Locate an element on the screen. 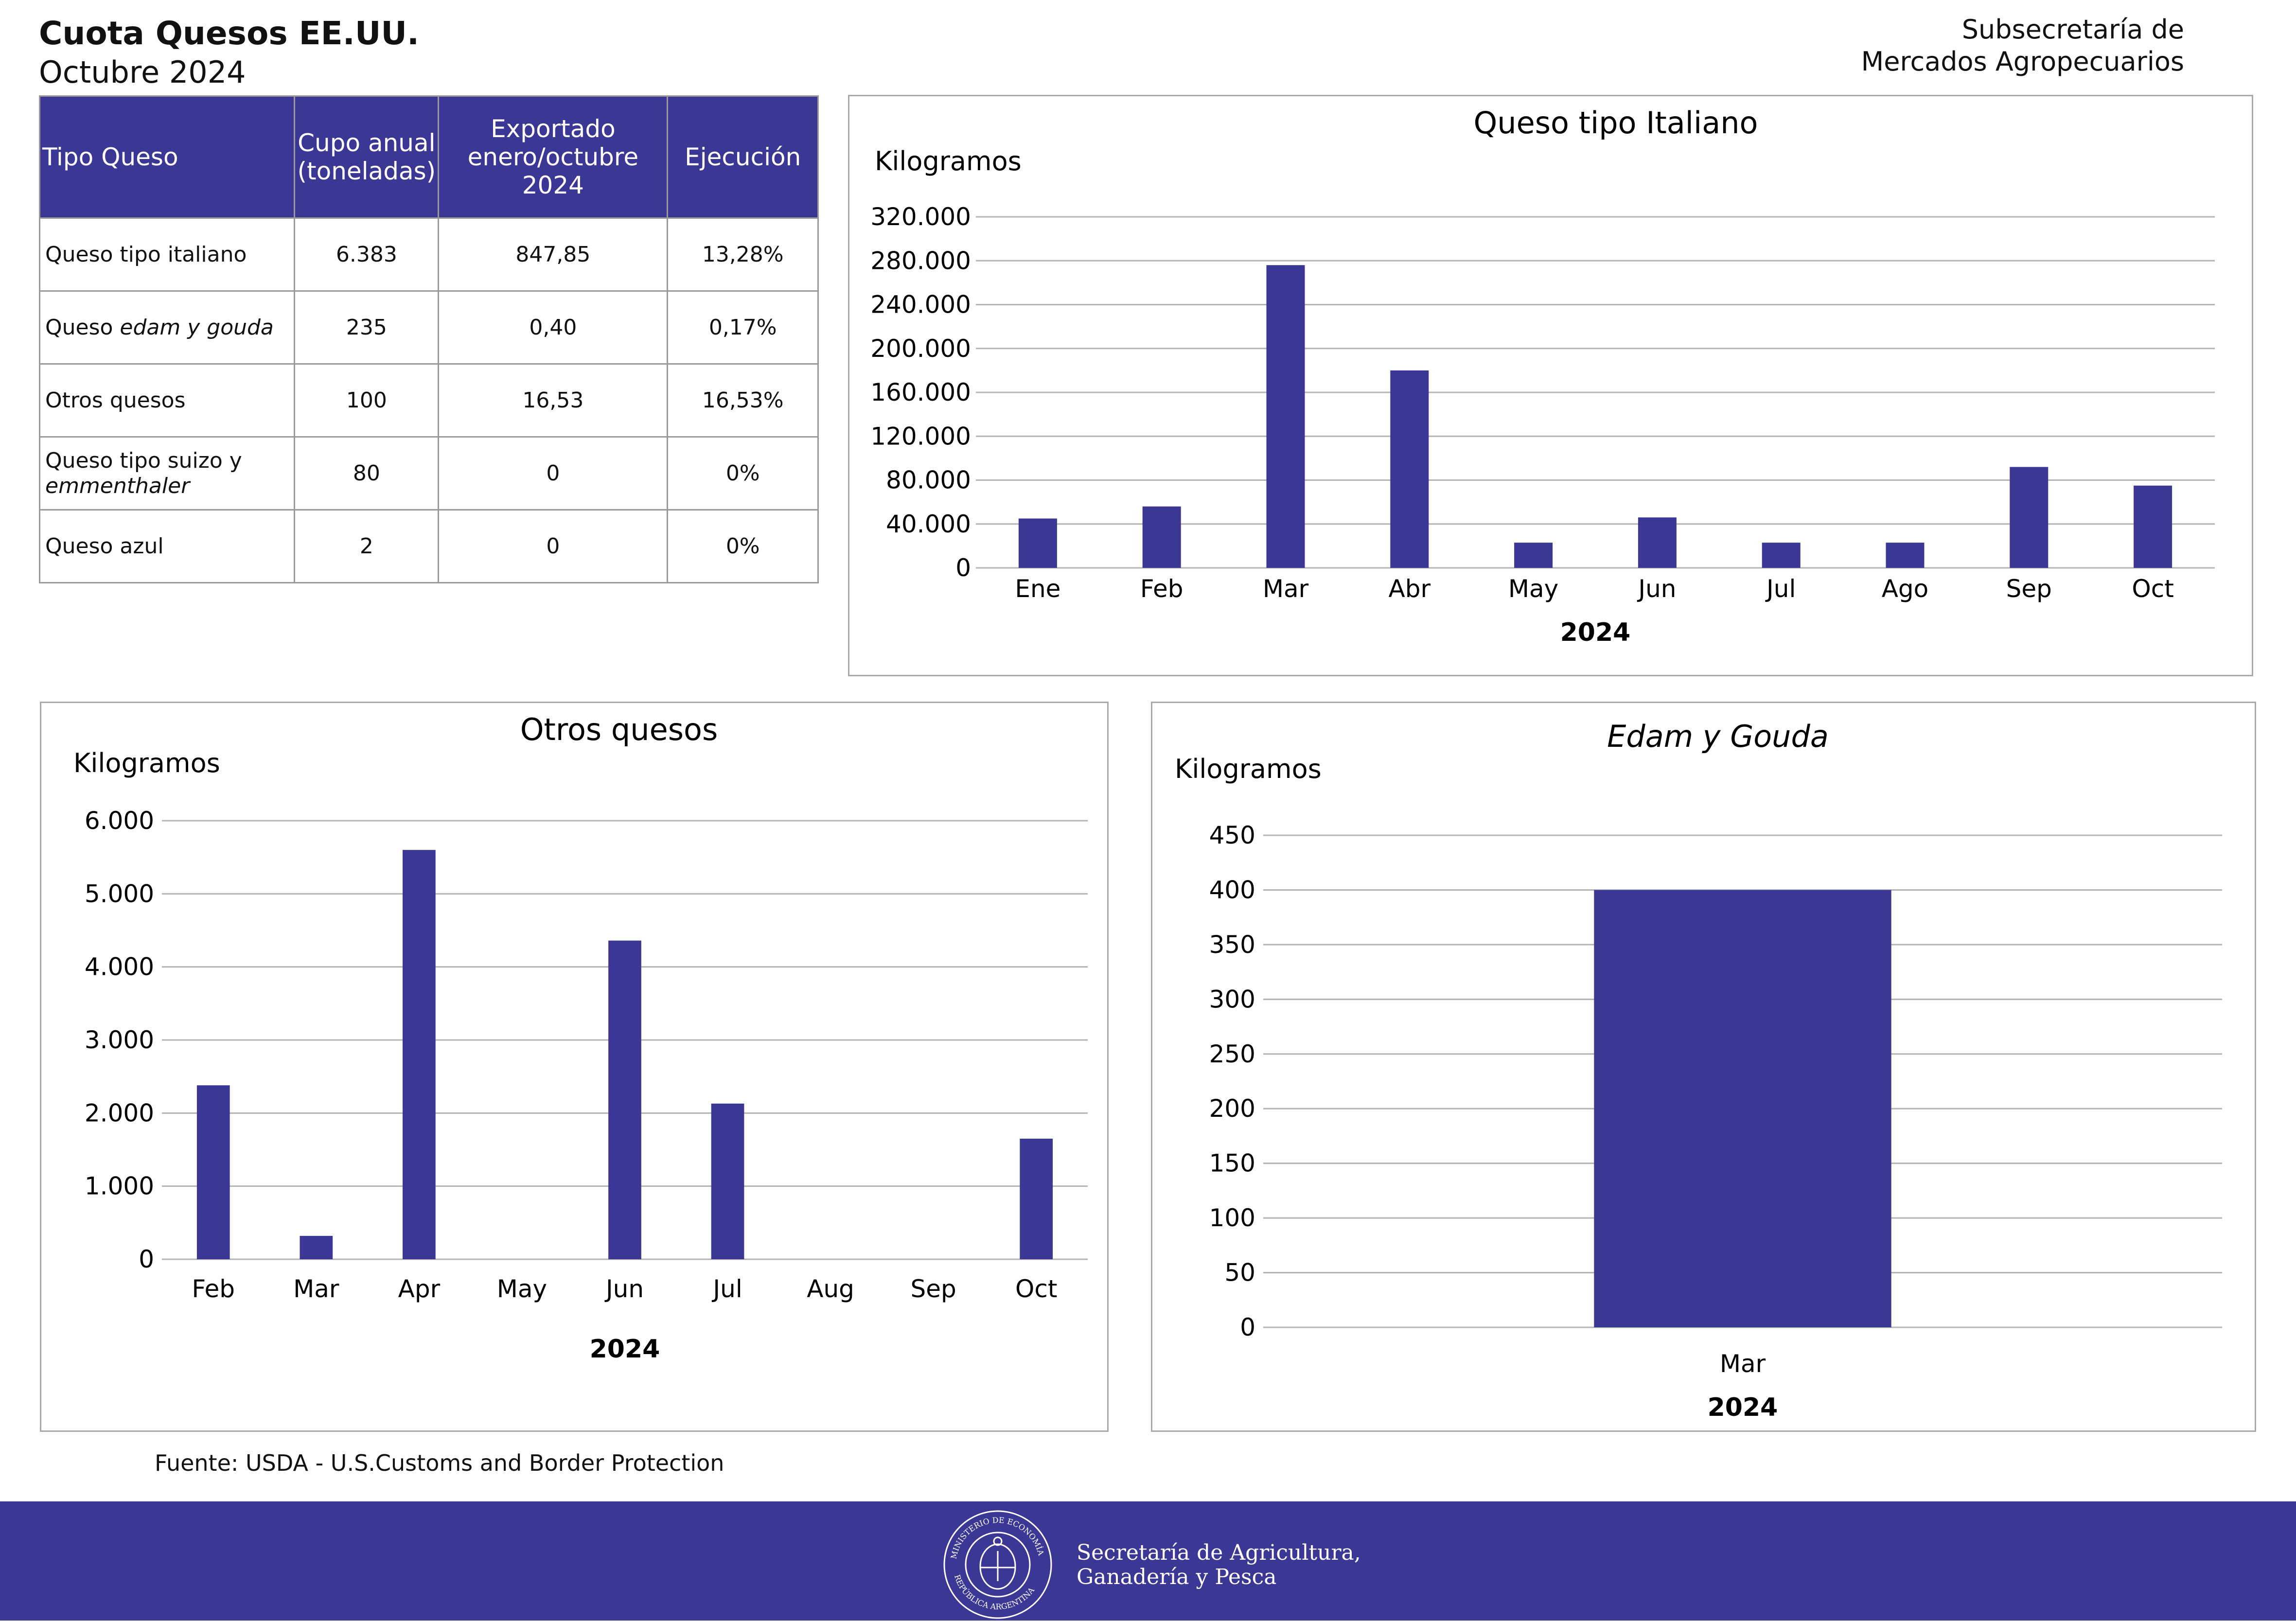 The height and width of the screenshot is (1621, 2296). y-tick-label: 280.000 is located at coordinates (921, 261).